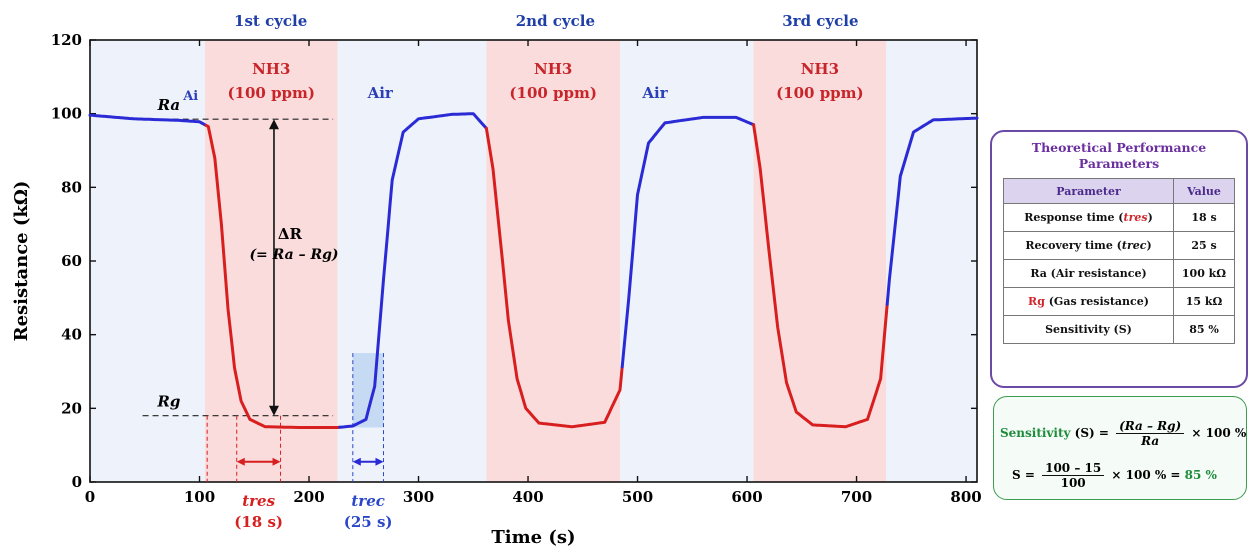  I want to click on t-res-label: tres, so click(258, 501).